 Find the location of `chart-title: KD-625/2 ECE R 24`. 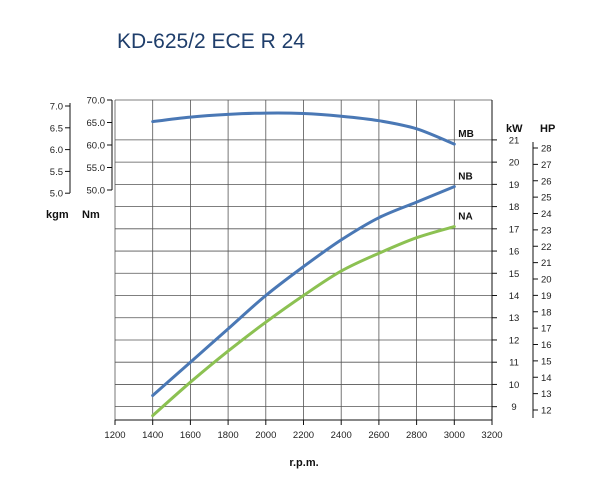

chart-title: KD-625/2 ECE R 24 is located at coordinates (211, 41).